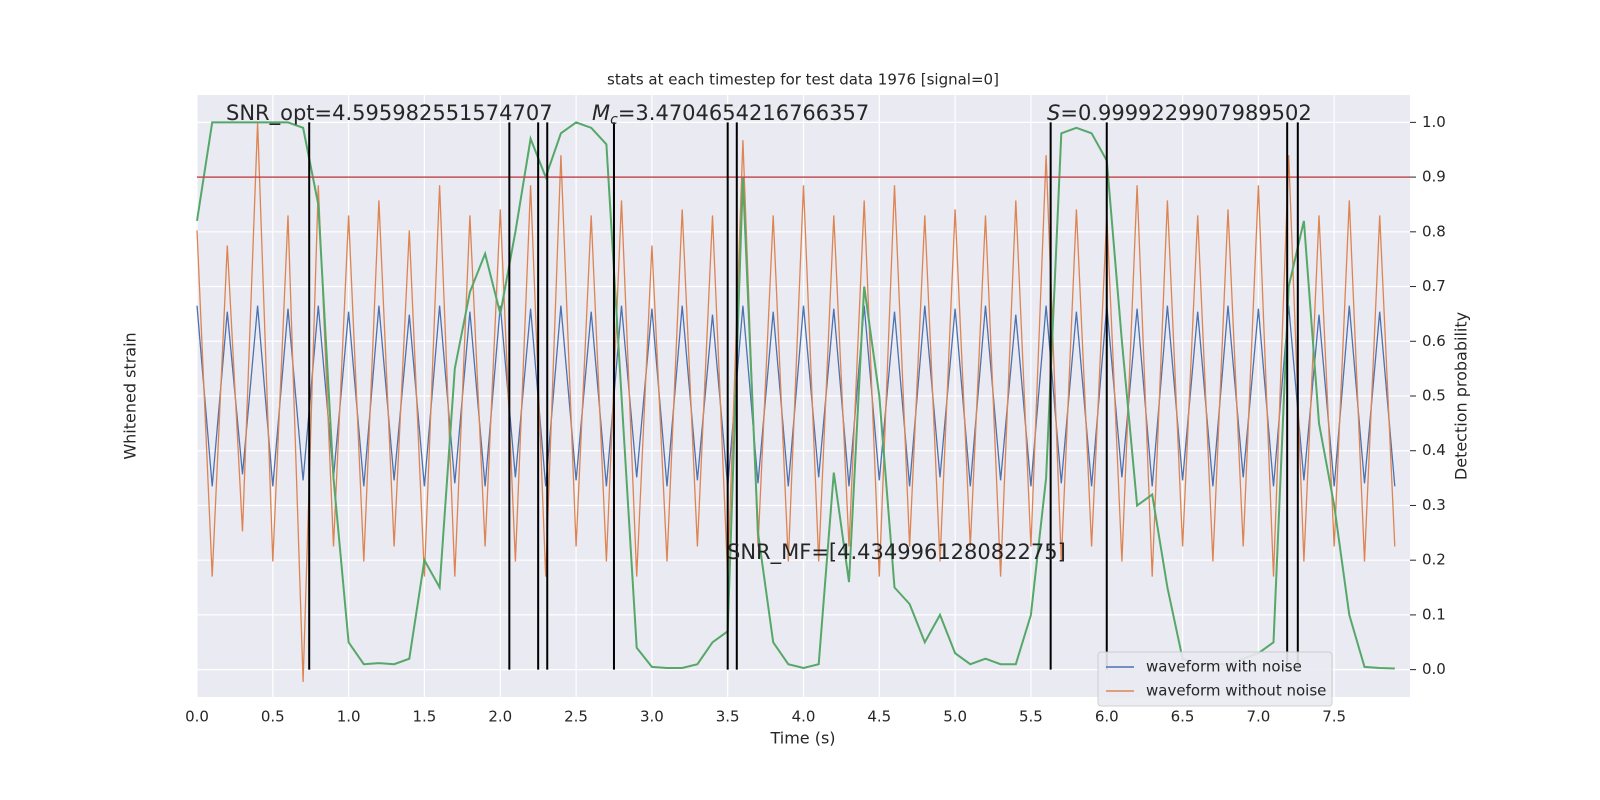 The image size is (1600, 800). What do you see at coordinates (1224, 667) in the screenshot?
I see `legend-label: waveform with noise` at bounding box center [1224, 667].